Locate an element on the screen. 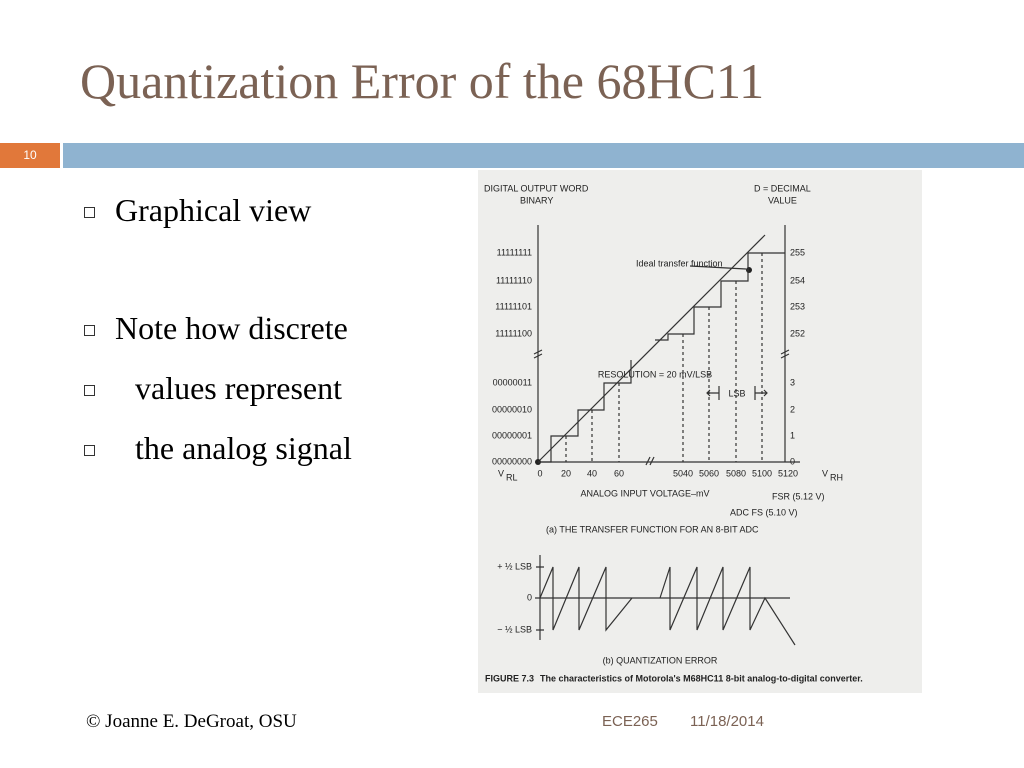  lsb-arrows is located at coordinates (737, 393).